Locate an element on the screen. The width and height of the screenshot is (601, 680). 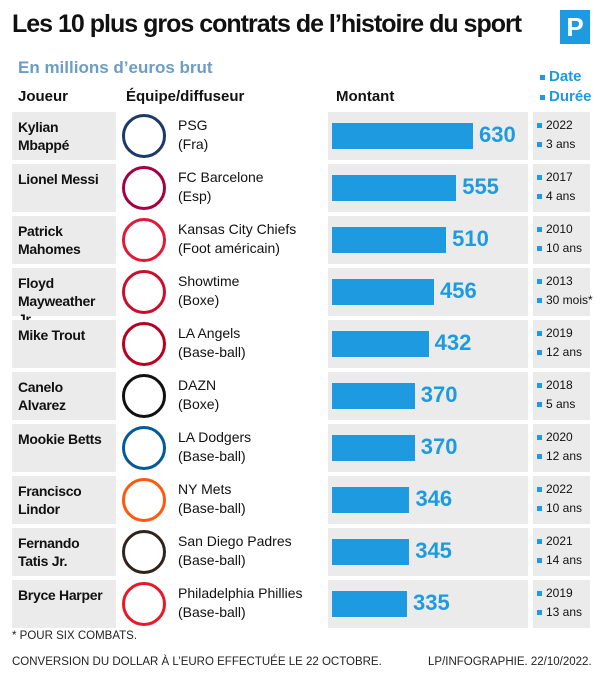
team-info: Kansas City Chiefs (Foot américain) is located at coordinates (253, 240).